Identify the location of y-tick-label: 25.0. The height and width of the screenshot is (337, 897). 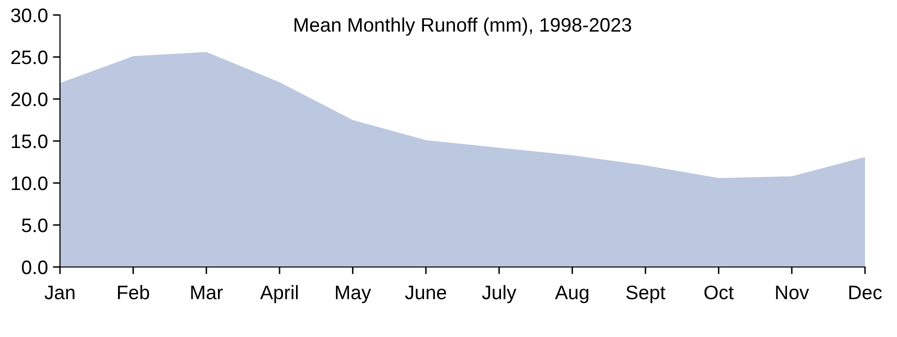
(29, 57).